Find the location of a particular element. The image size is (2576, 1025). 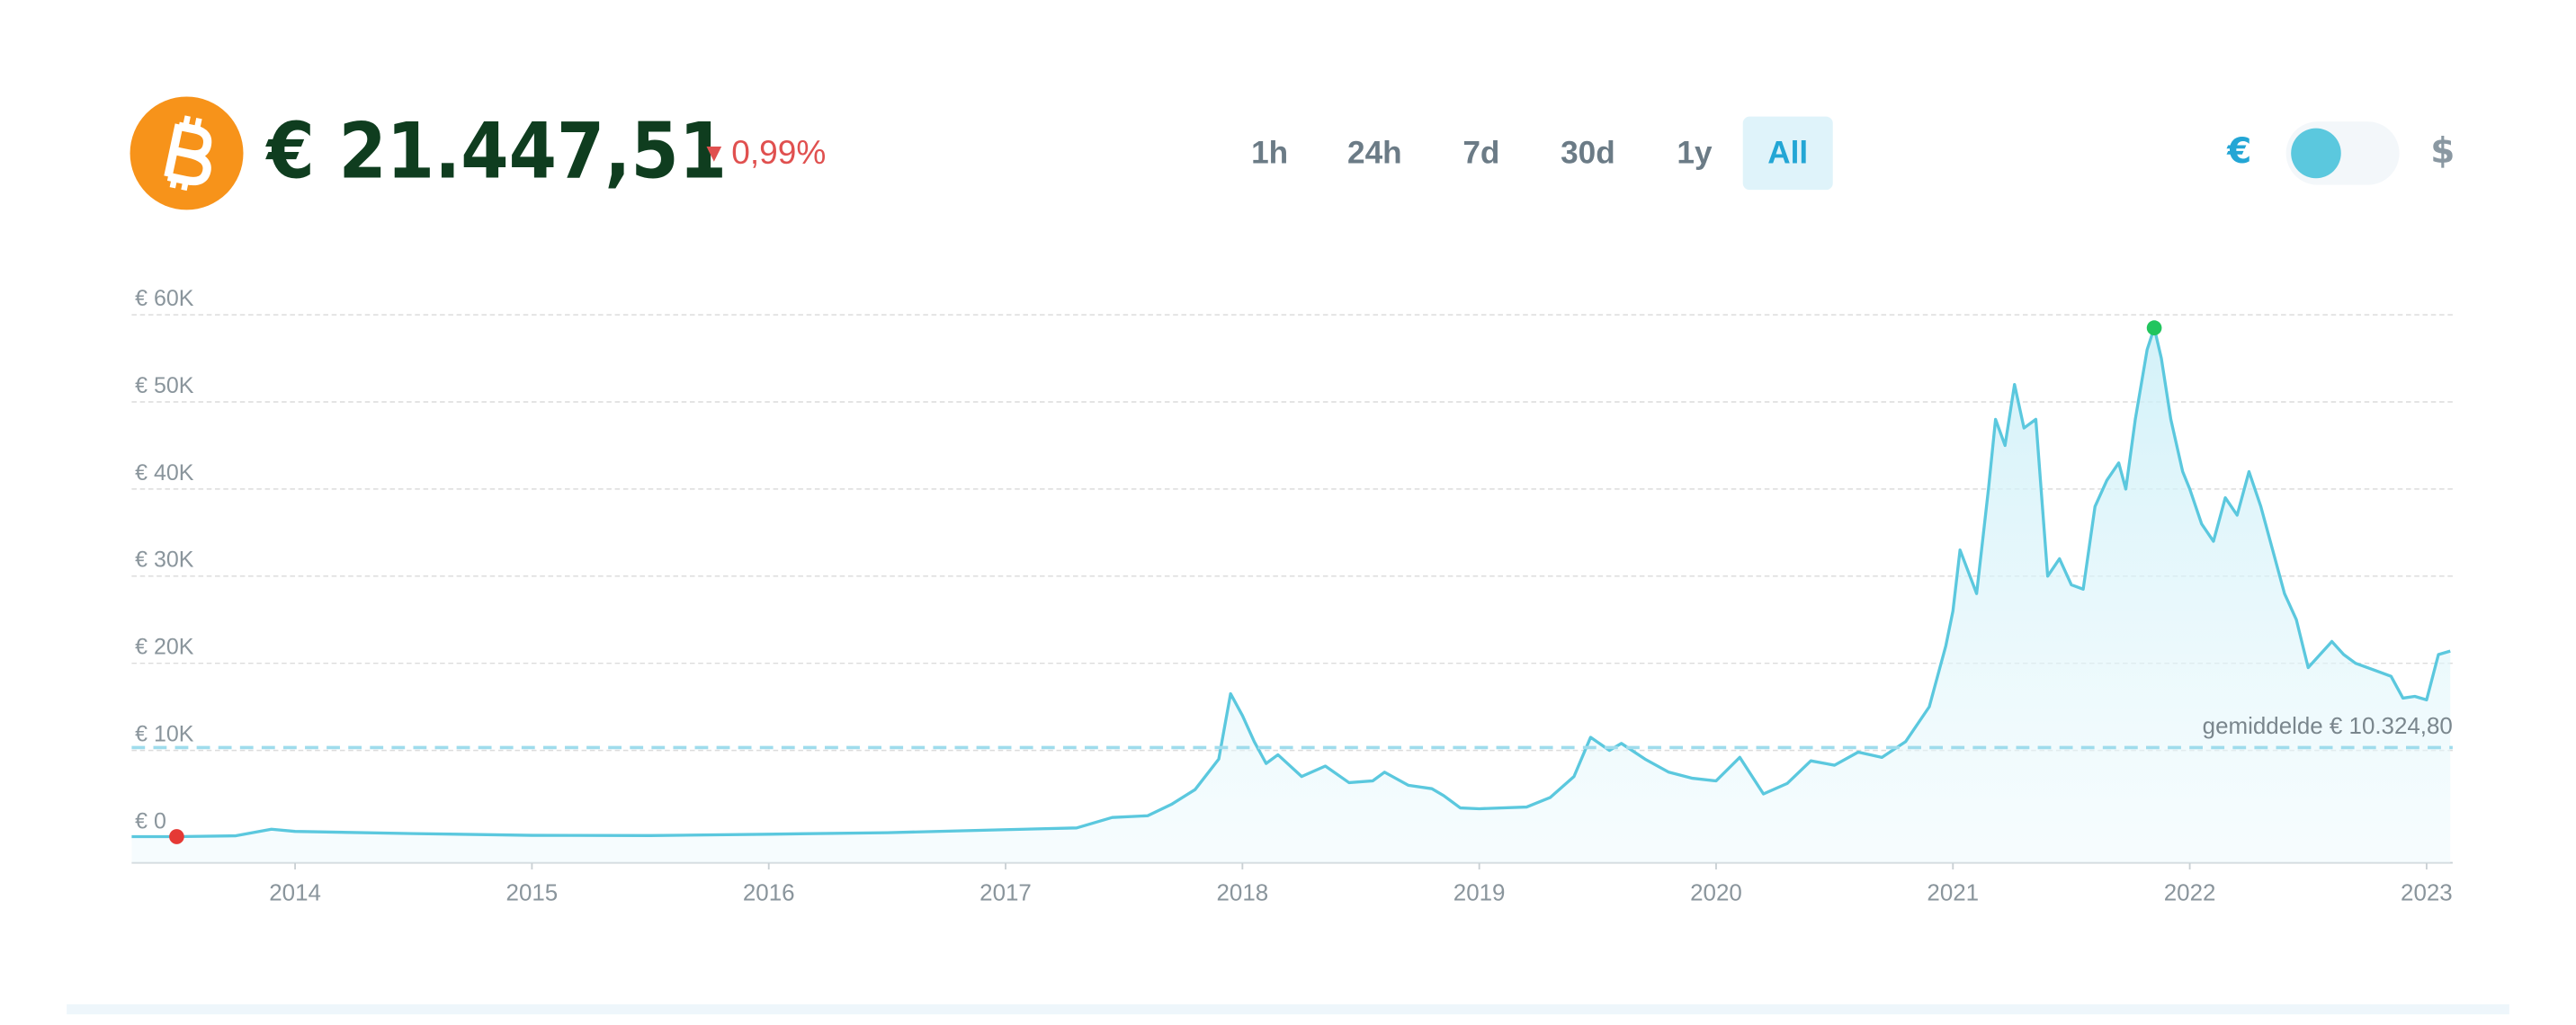

range-selector: 1h 24h 7d 30d 1y All is located at coordinates (1542, 154).